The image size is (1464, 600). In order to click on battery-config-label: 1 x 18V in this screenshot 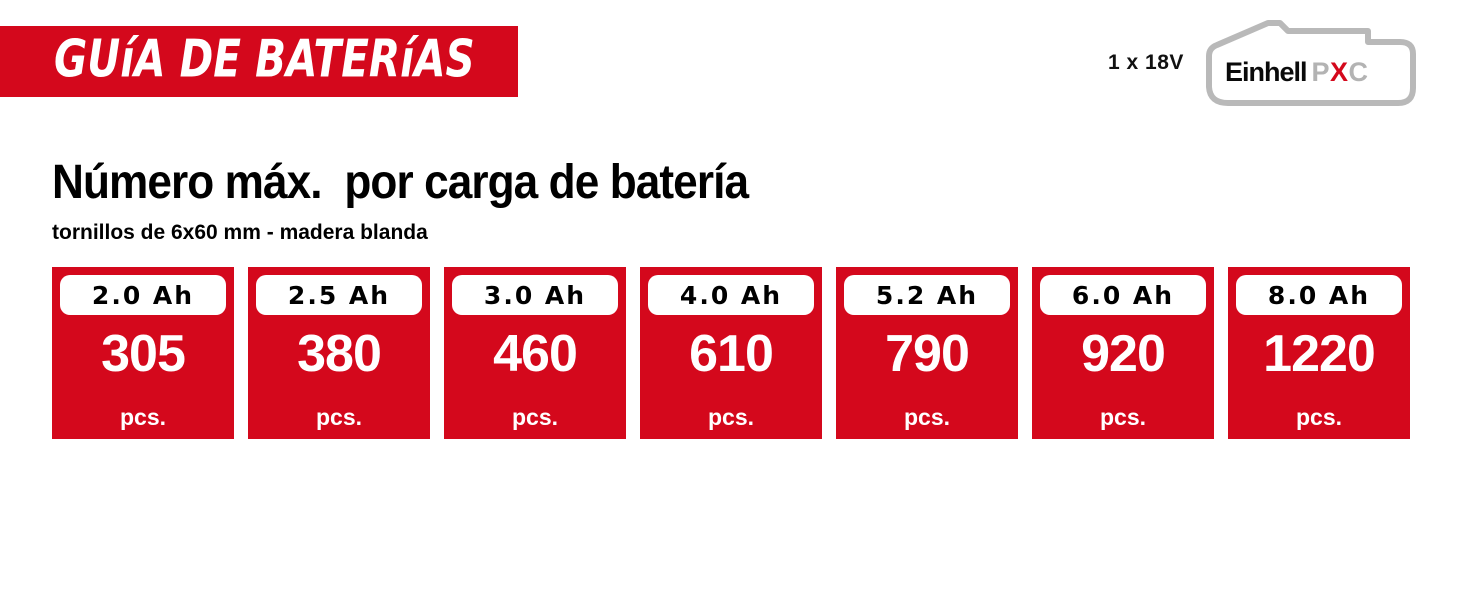, I will do `click(1146, 62)`.